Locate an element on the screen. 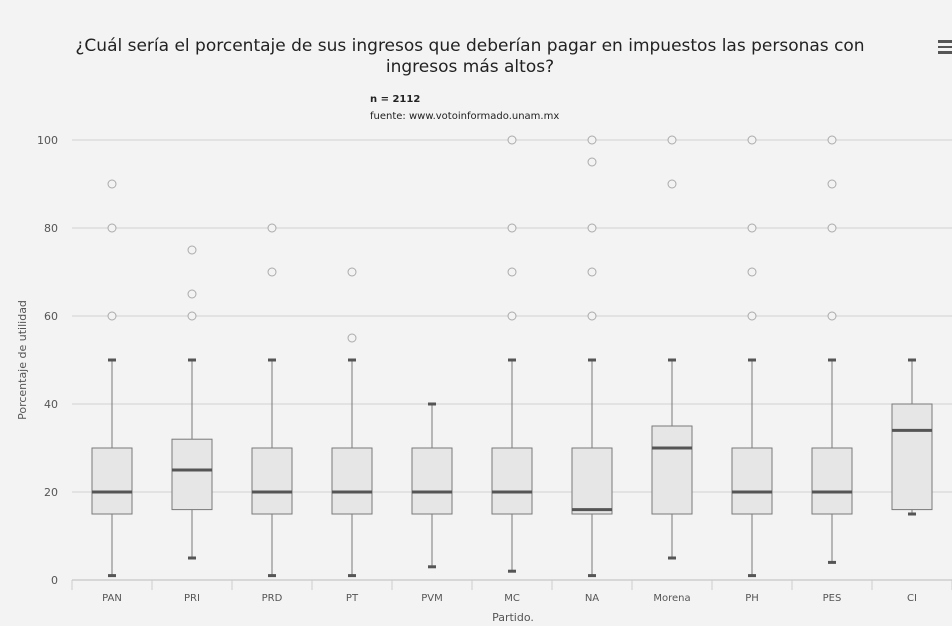 The width and height of the screenshot is (952, 626). x-tick-label: PH is located at coordinates (752, 598).